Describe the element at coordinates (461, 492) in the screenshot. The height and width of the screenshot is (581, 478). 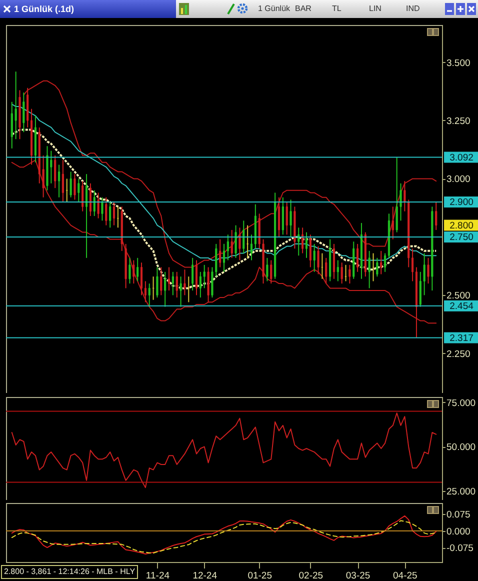
I see `y-tick-label: 25.000` at that location.